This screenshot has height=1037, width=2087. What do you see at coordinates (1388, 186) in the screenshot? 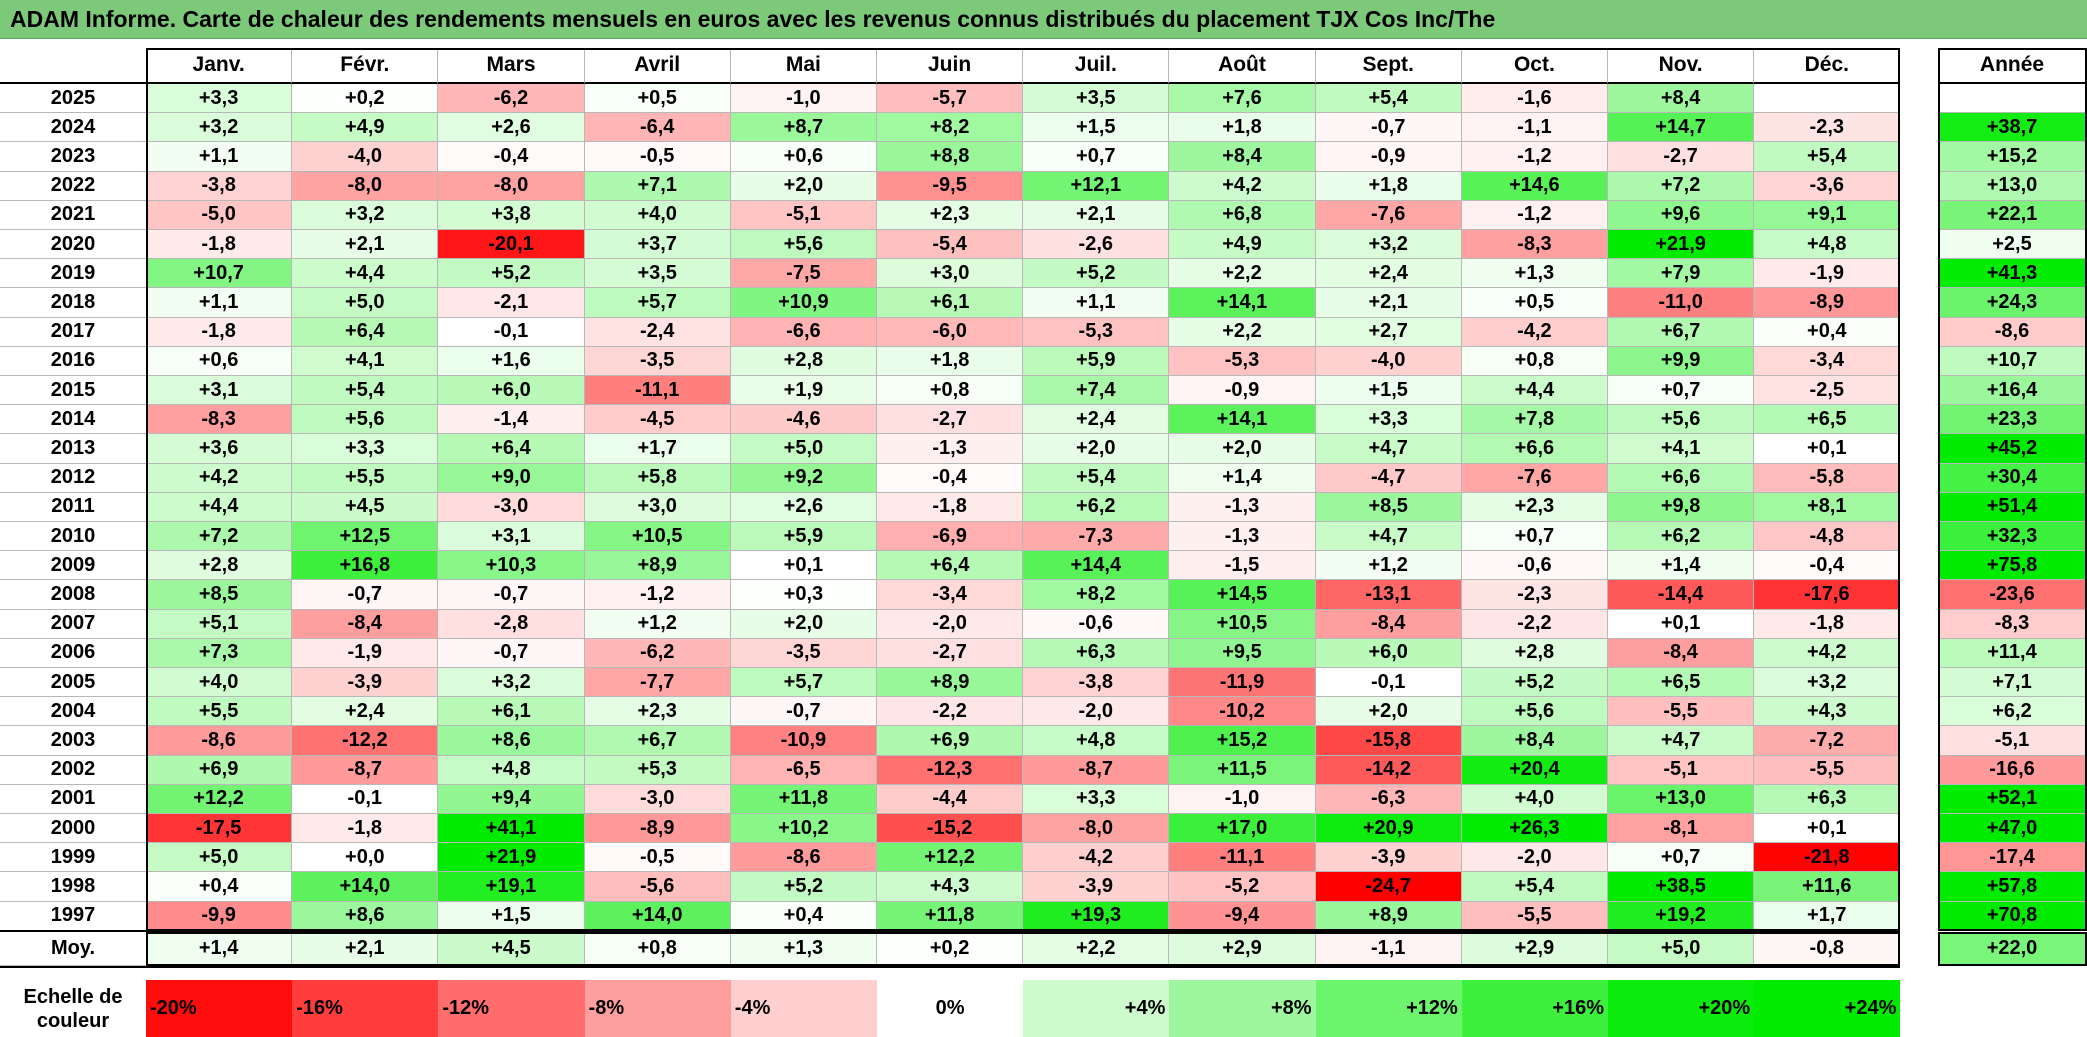
I see `heatmap-cell: +1,8` at bounding box center [1388, 186].